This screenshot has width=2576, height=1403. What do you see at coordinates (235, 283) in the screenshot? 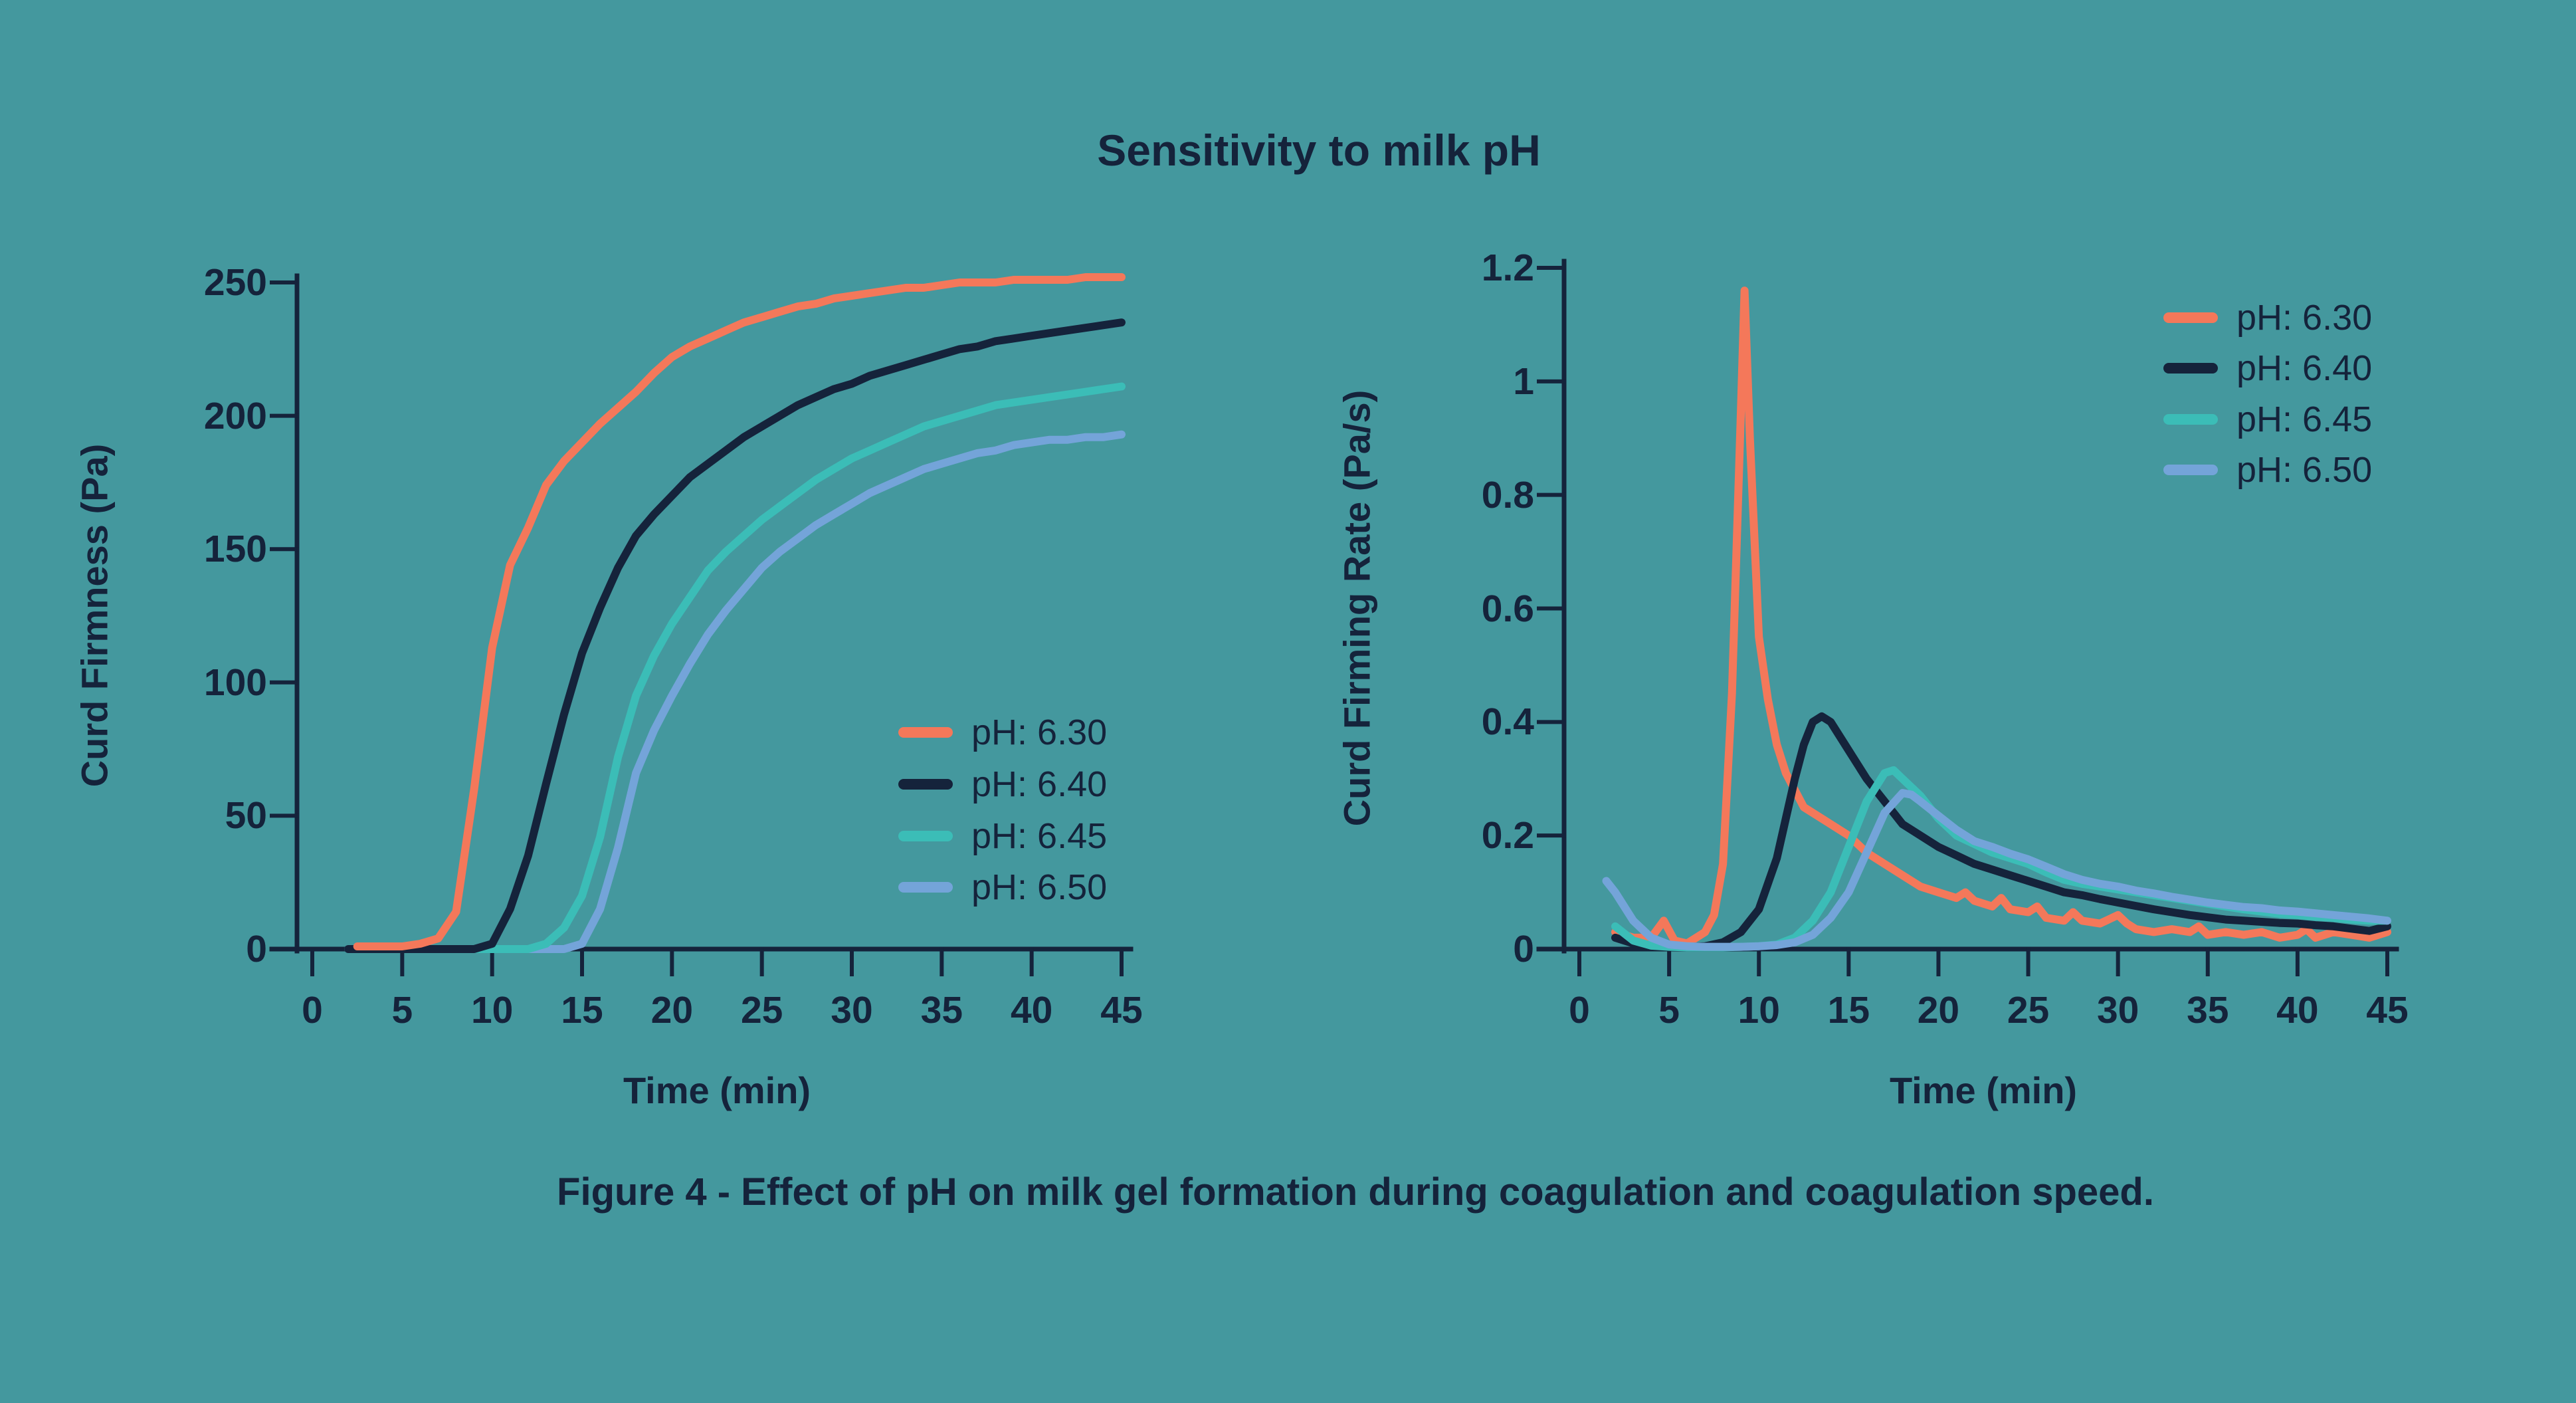
I see `y-tick-label: 250` at bounding box center [235, 283].